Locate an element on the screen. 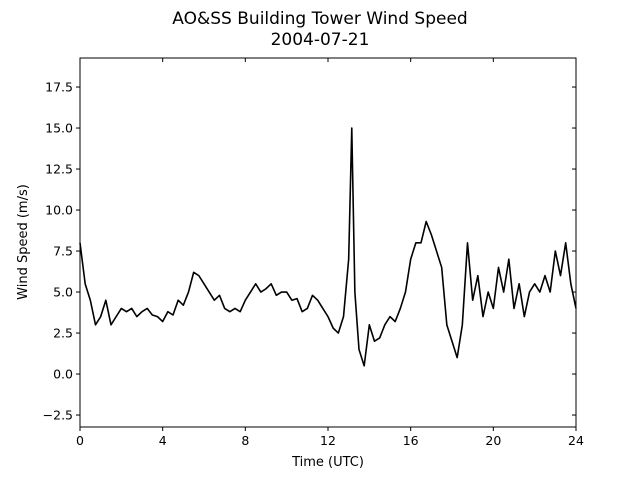 The height and width of the screenshot is (480, 640). x-tick-label: 24 is located at coordinates (576, 440).